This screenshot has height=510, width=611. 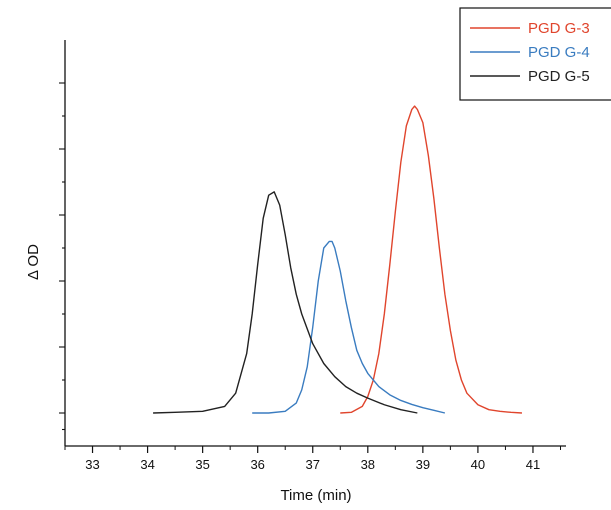 I want to click on x-tick-label: 38, so click(x=368, y=464).